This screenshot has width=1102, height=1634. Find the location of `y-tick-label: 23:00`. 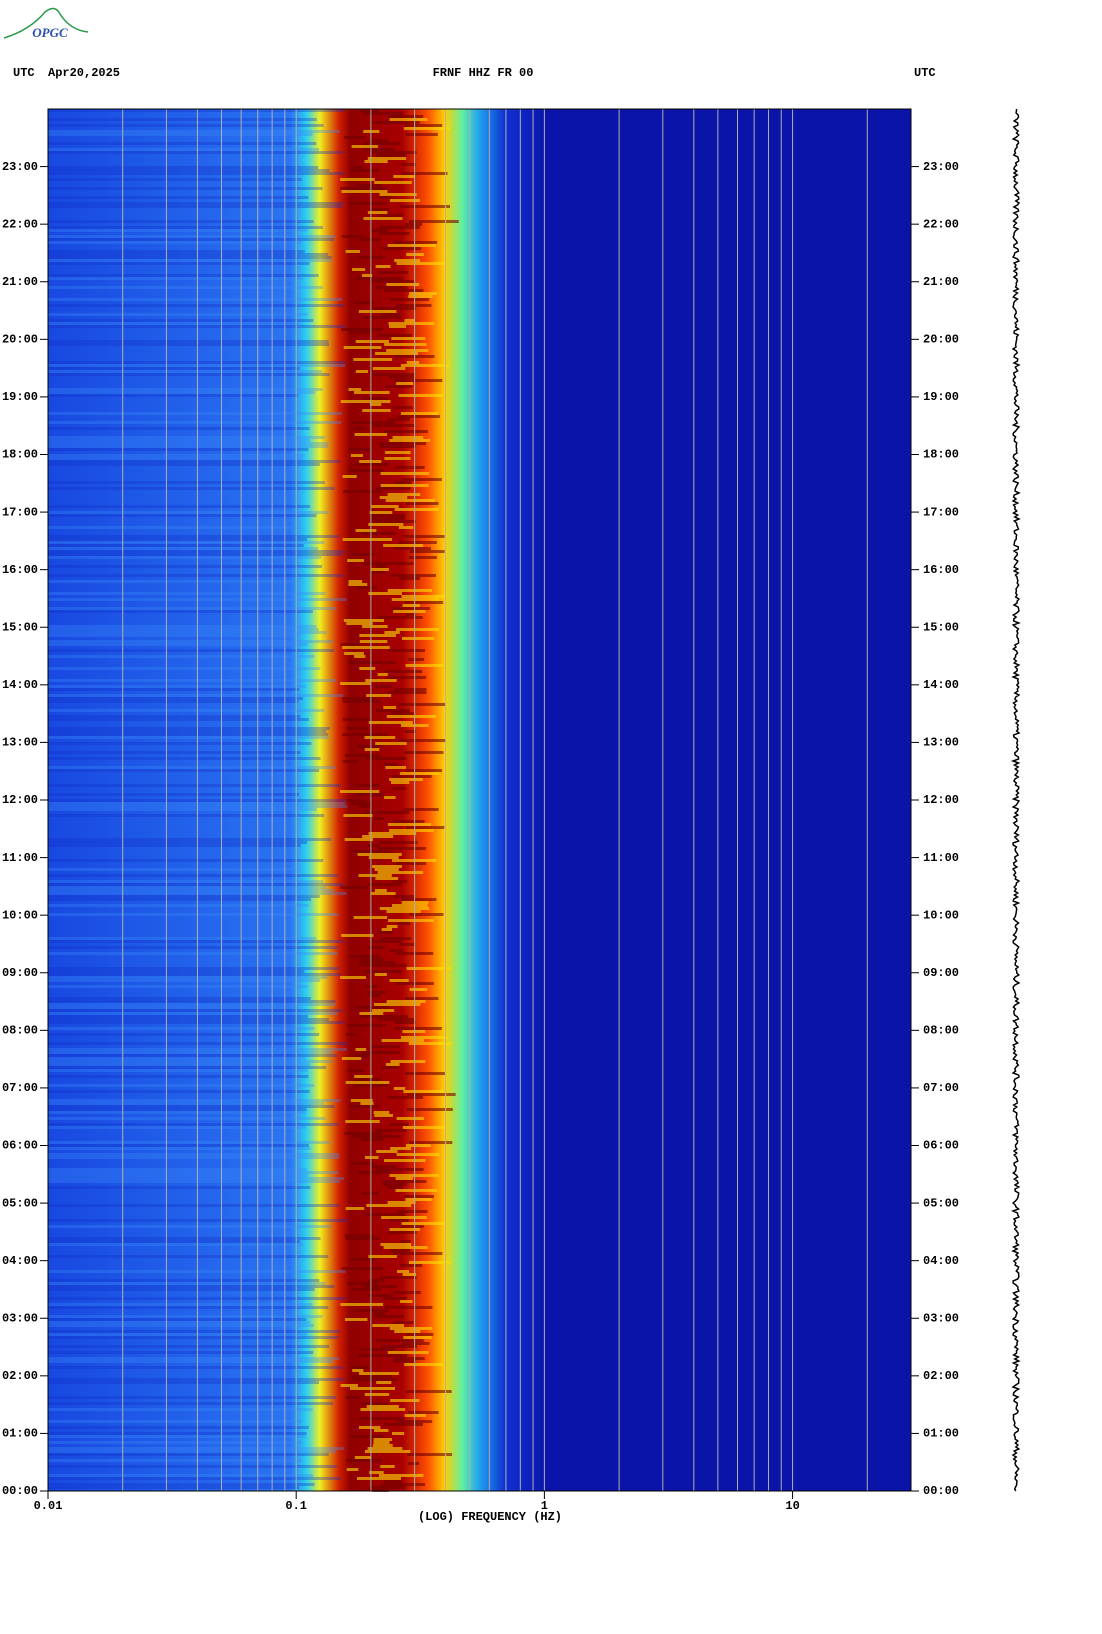

y-tick-label: 23:00 is located at coordinates (20, 167).